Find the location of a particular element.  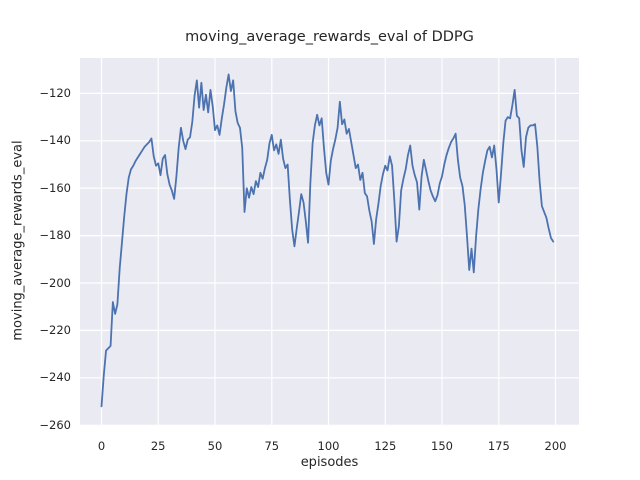

y-tick-label: −220 is located at coordinates (55, 329).